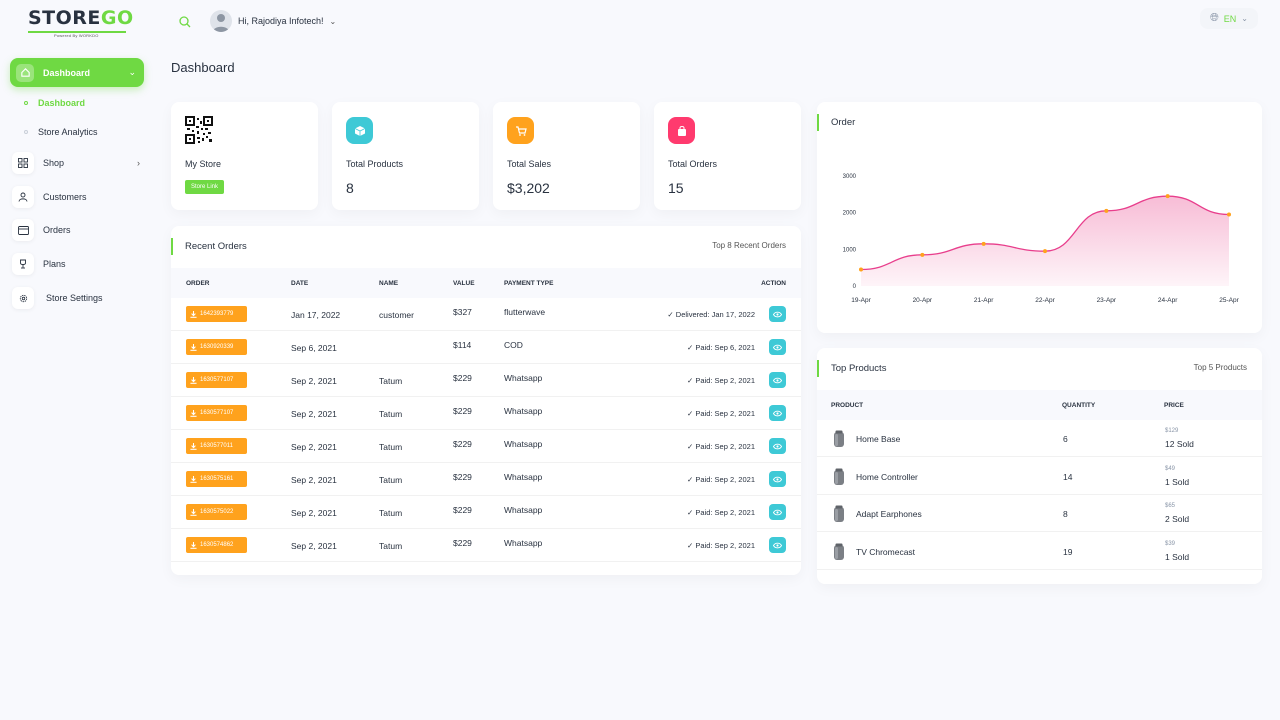 This screenshot has height=720, width=1280. What do you see at coordinates (566, 156) in the screenshot?
I see `total-sales-card: Total Sales $3,202` at bounding box center [566, 156].